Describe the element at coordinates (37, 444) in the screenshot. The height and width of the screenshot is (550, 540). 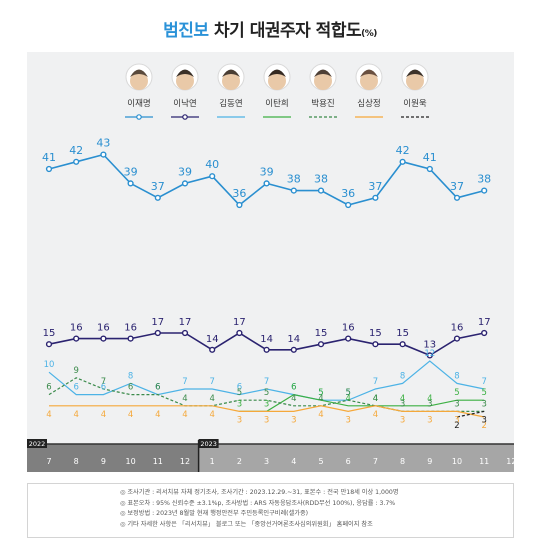
I see `year-label: 2022` at that location.